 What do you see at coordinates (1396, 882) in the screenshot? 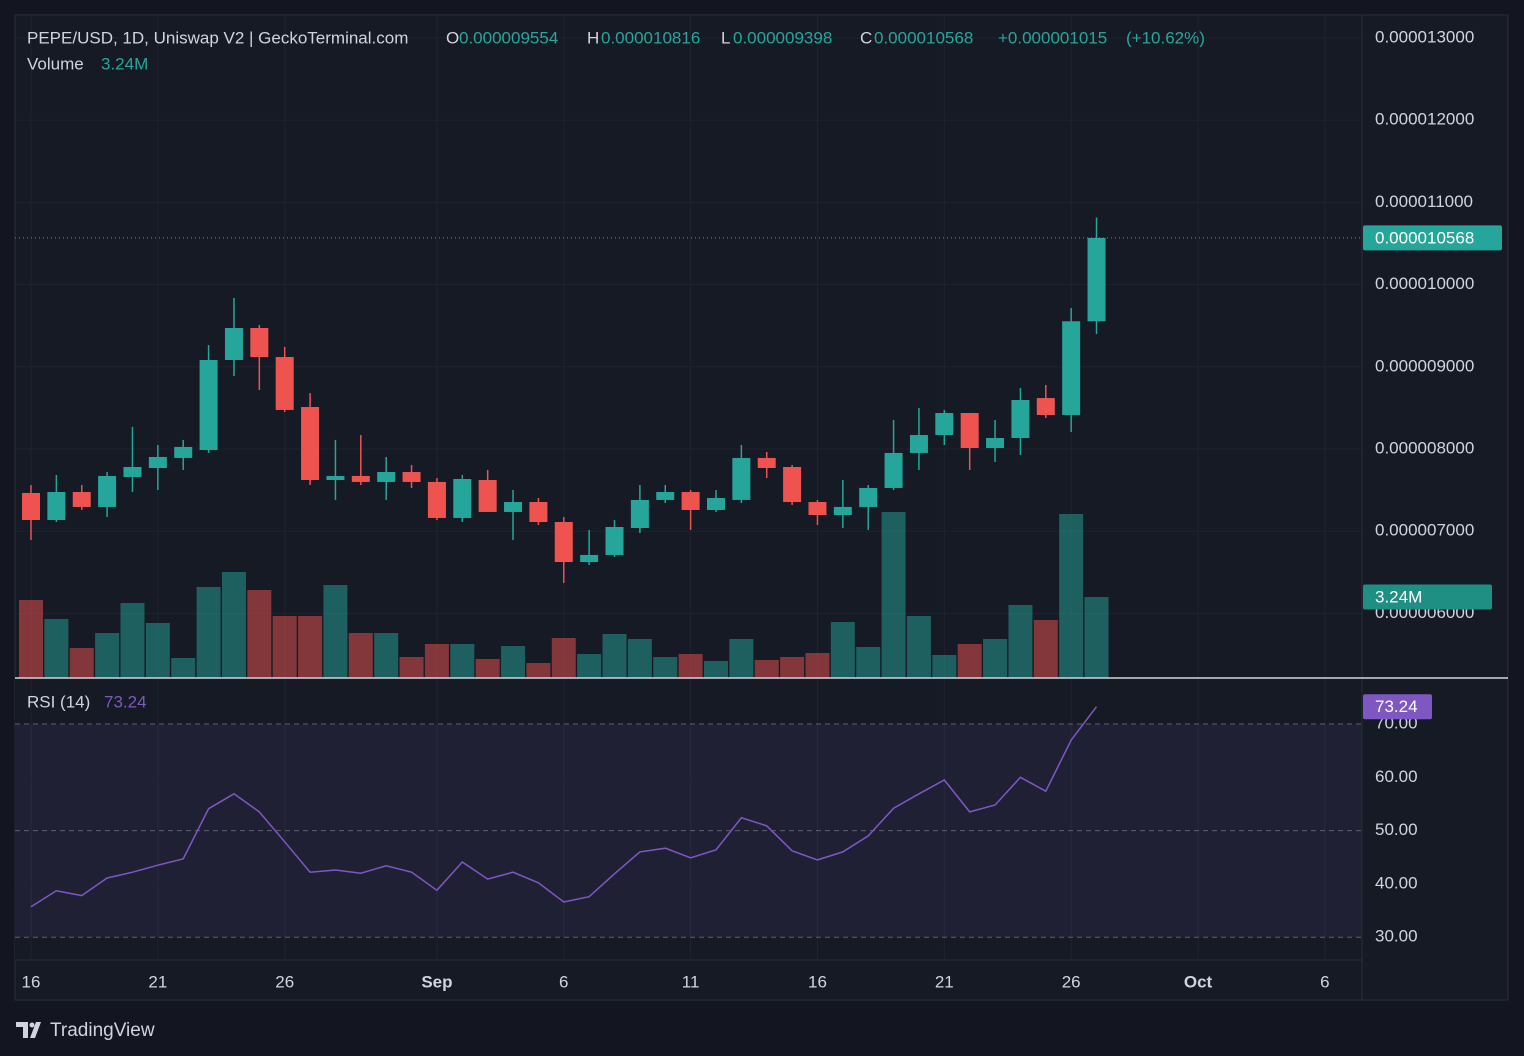
I see `rsi-tick-label: 40.00` at bounding box center [1396, 882].